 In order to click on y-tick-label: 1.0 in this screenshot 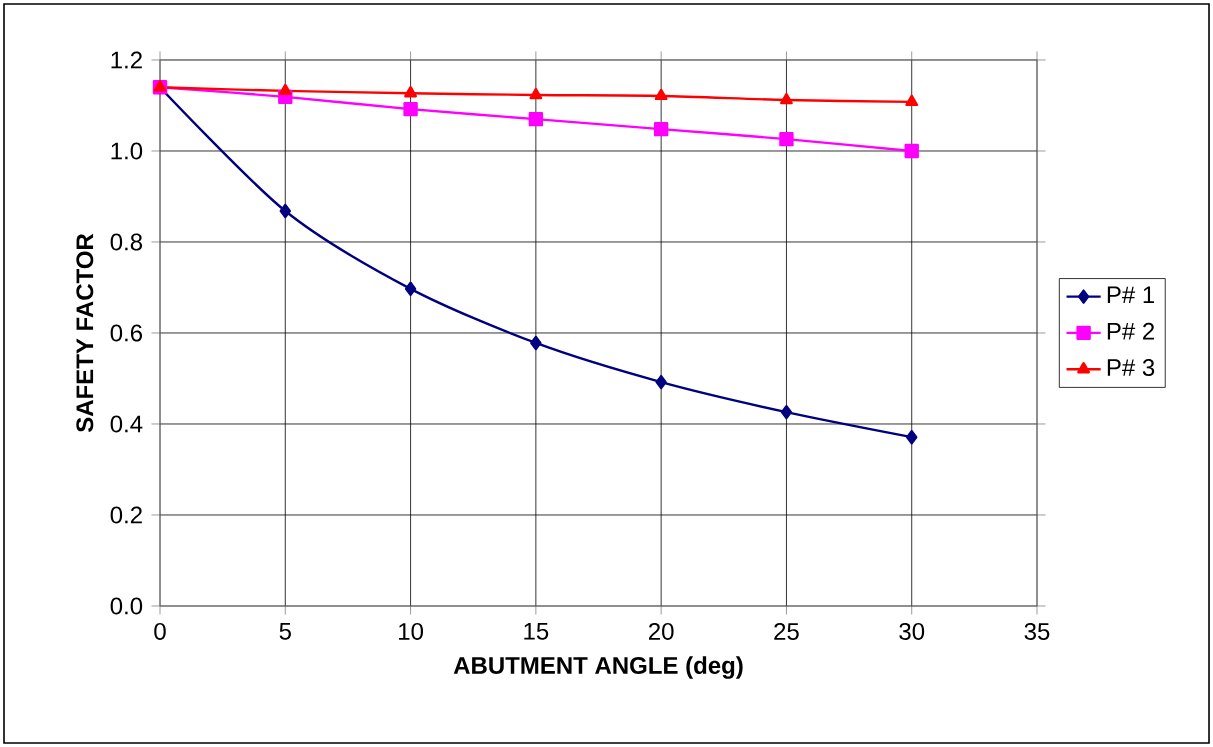, I will do `click(127, 151)`.